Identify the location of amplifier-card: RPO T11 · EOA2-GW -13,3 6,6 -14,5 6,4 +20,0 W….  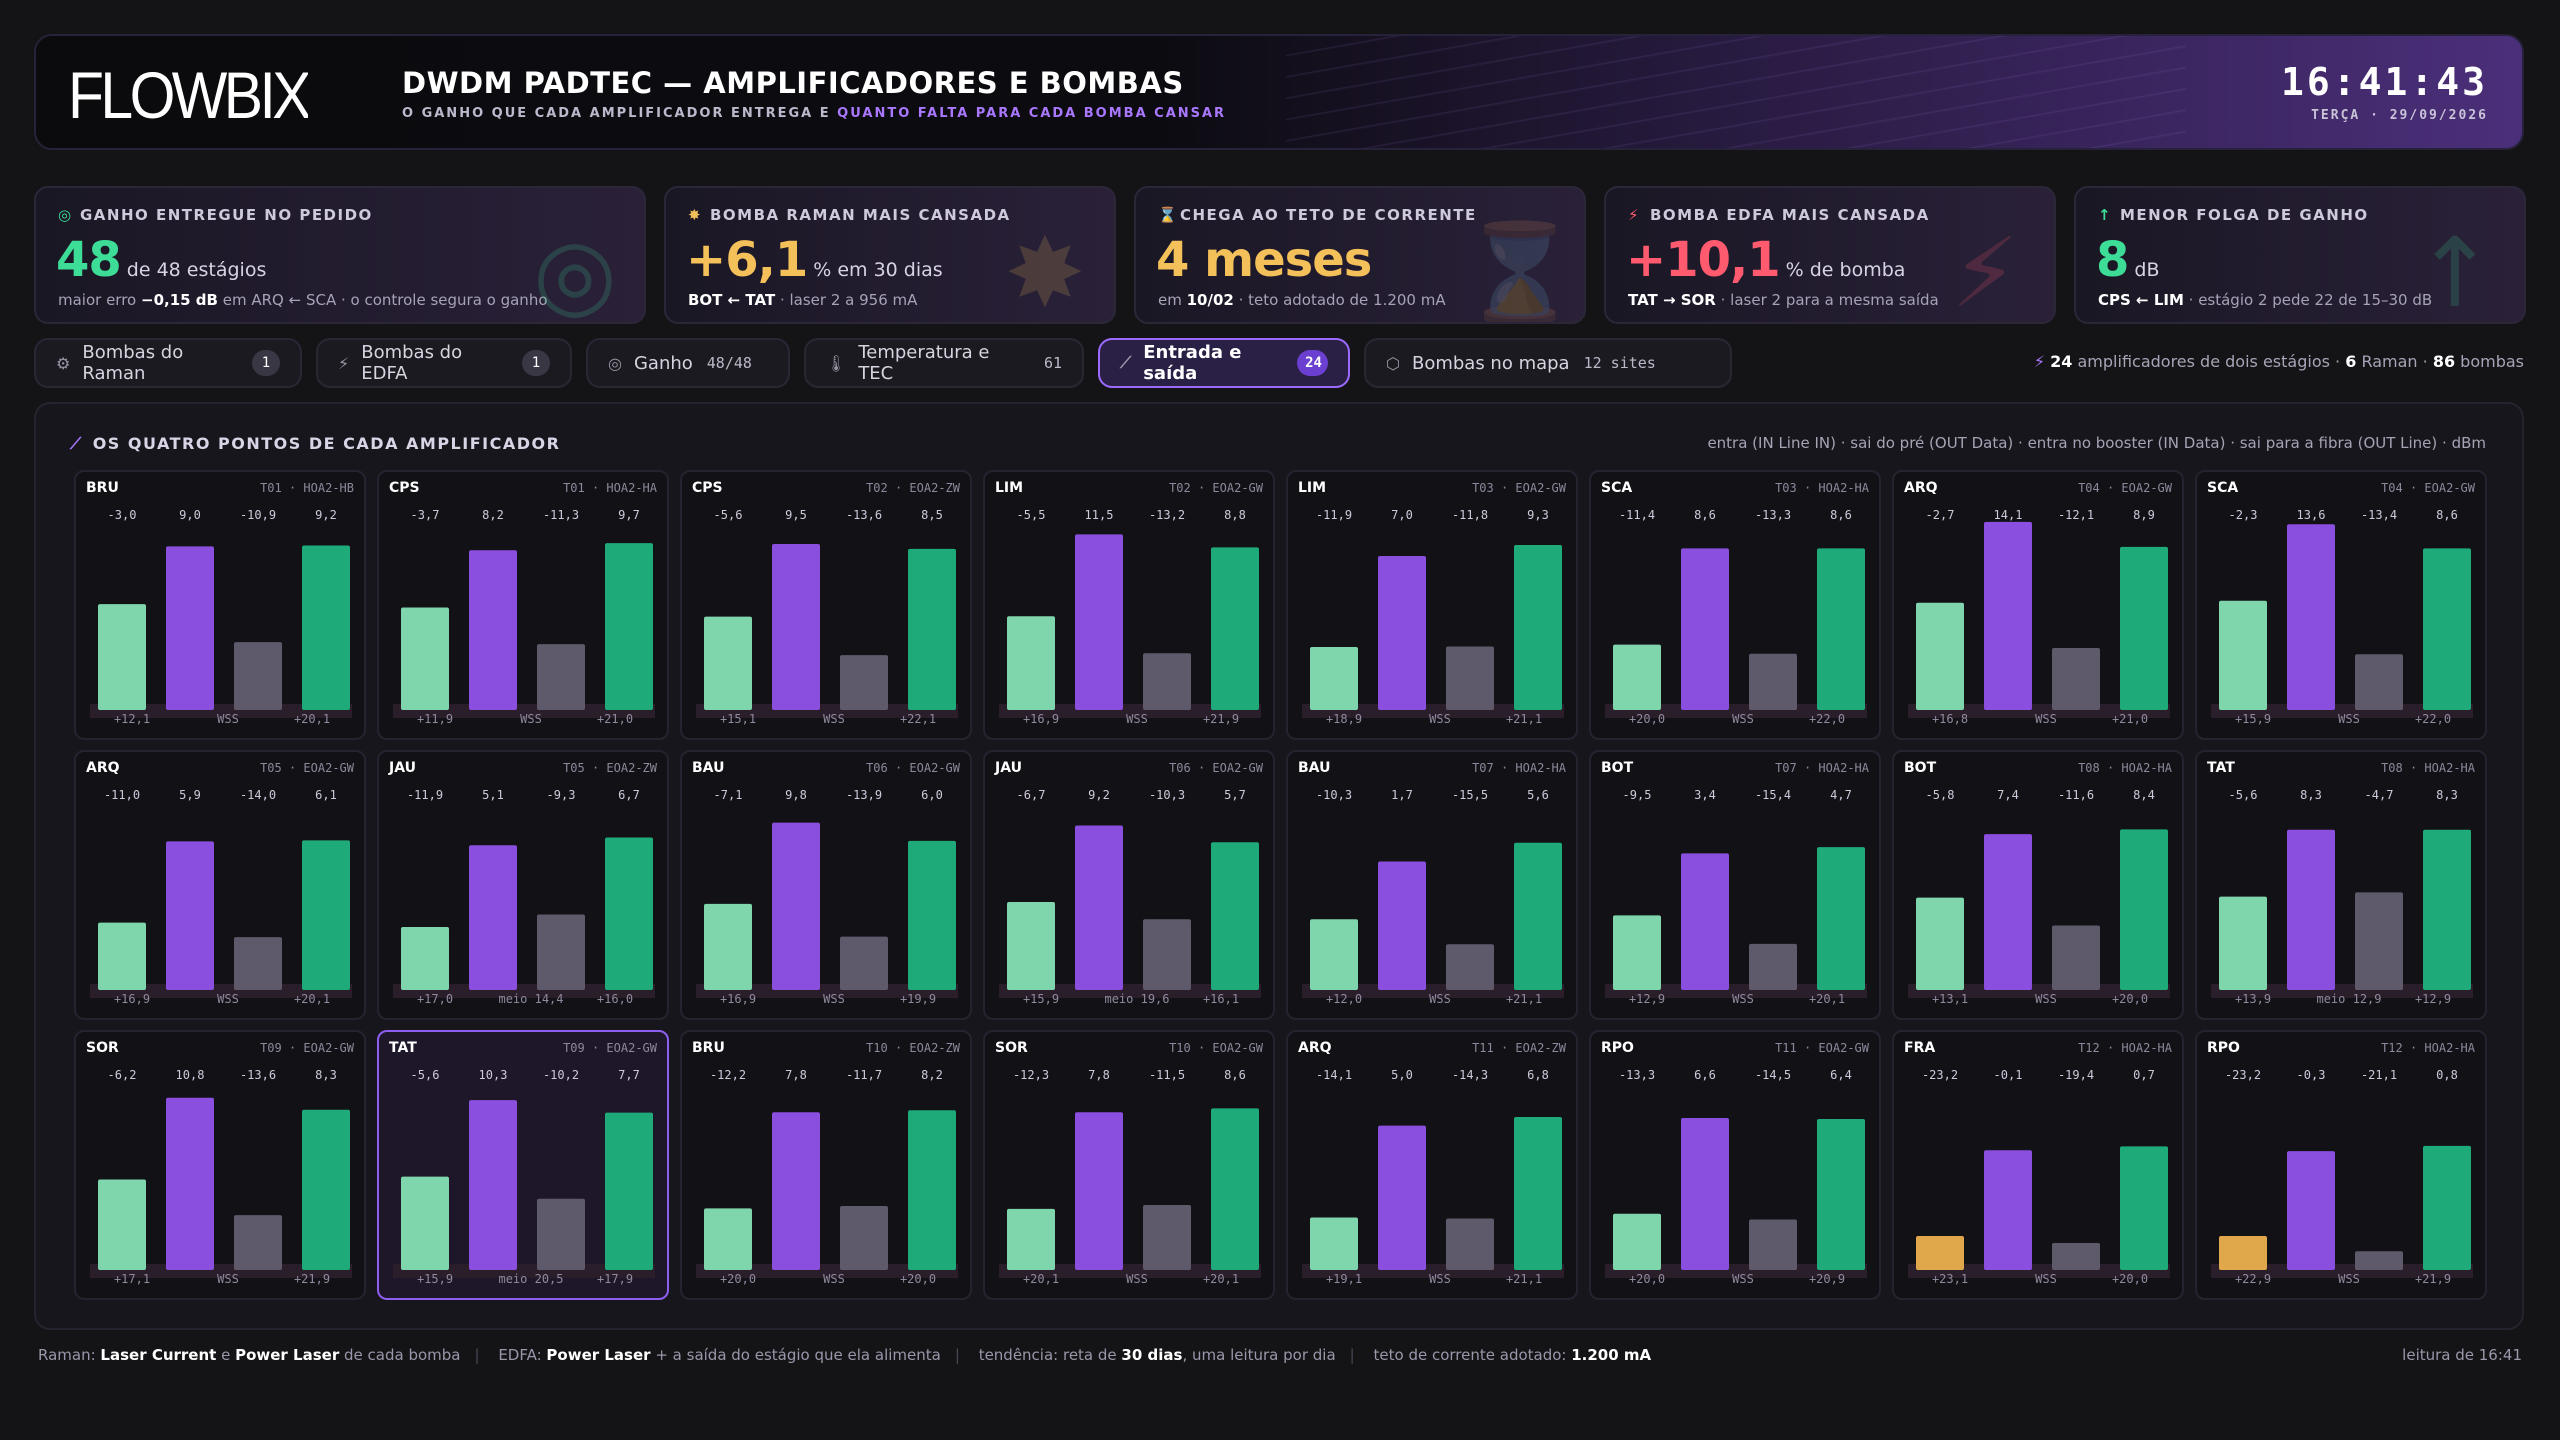
(1735, 1165).